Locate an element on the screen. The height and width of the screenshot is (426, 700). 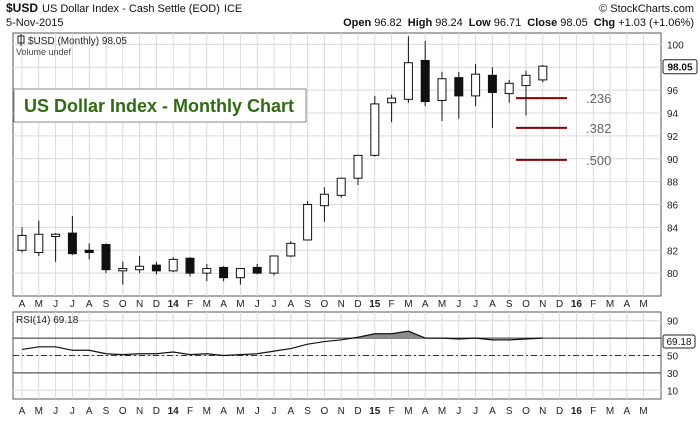
price-y-tick-label: 88 is located at coordinates (673, 183).